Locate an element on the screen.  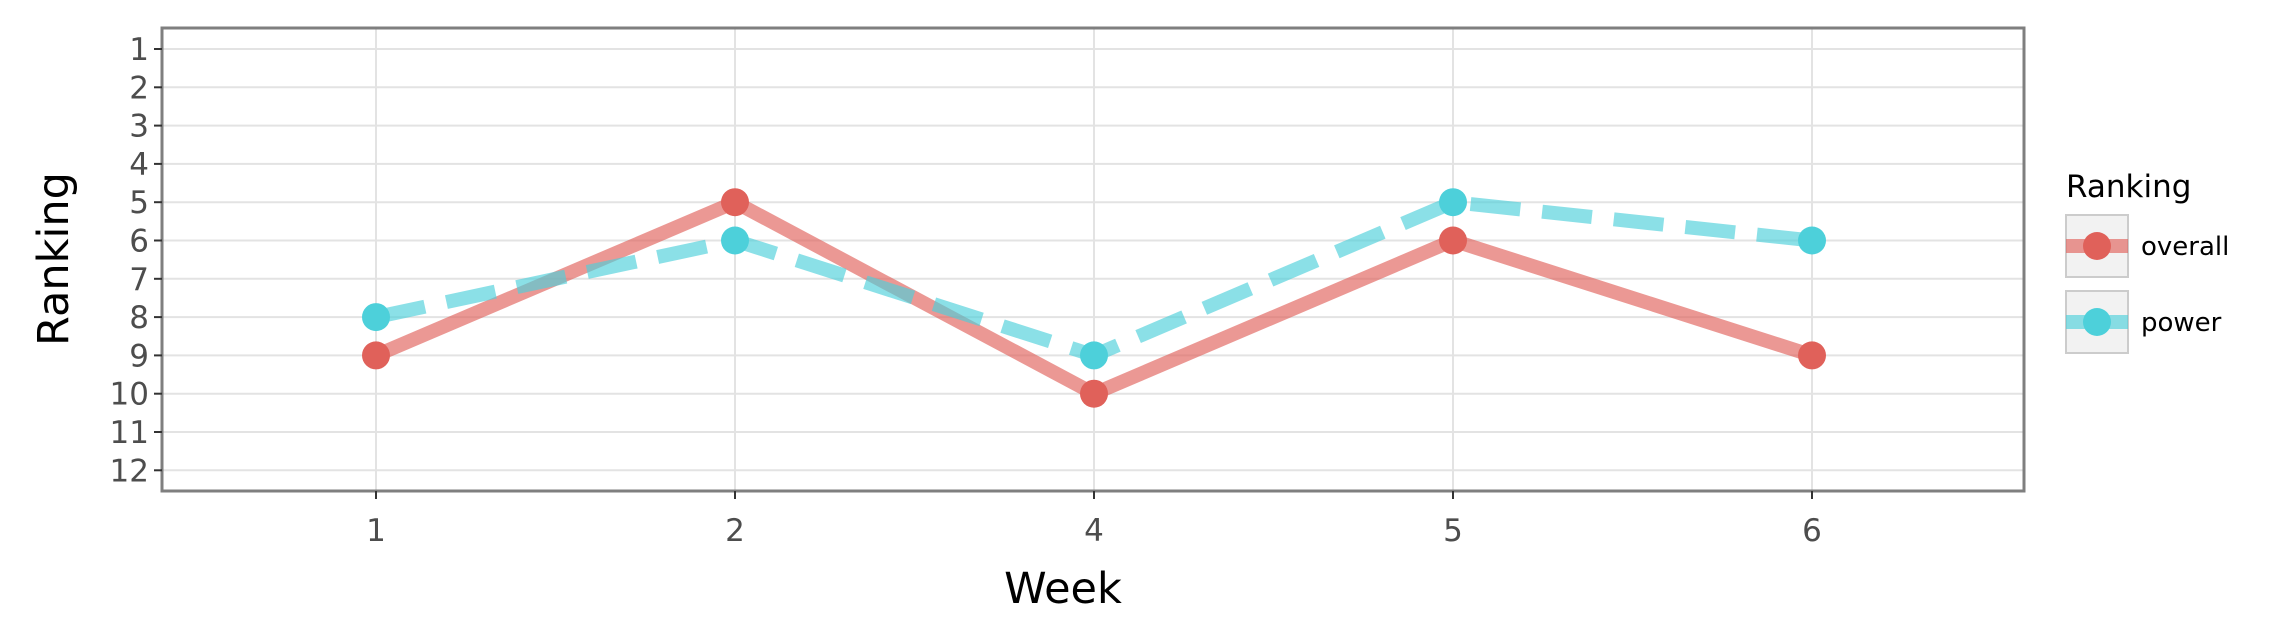
y-tick-label: 5 is located at coordinates (139, 203).